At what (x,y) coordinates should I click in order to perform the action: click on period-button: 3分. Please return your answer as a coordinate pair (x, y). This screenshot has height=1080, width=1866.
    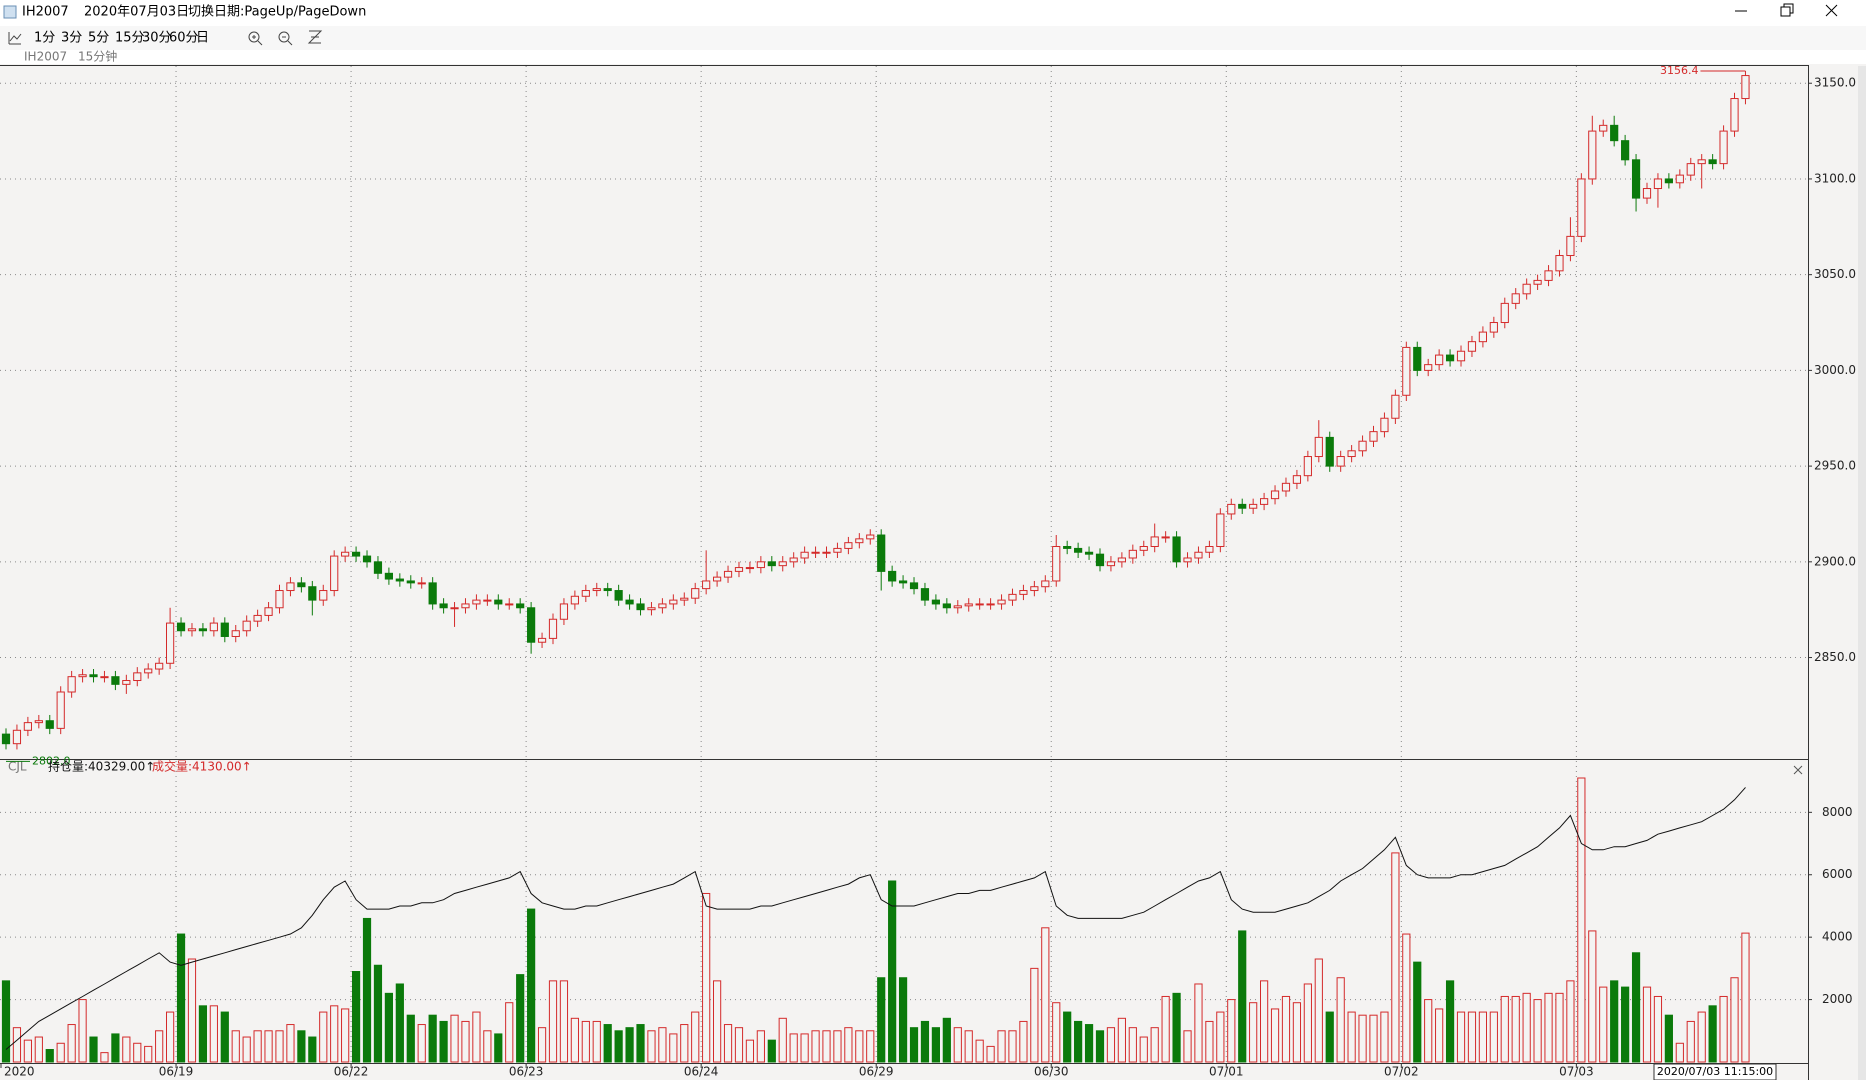
    Looking at the image, I should click on (71, 38).